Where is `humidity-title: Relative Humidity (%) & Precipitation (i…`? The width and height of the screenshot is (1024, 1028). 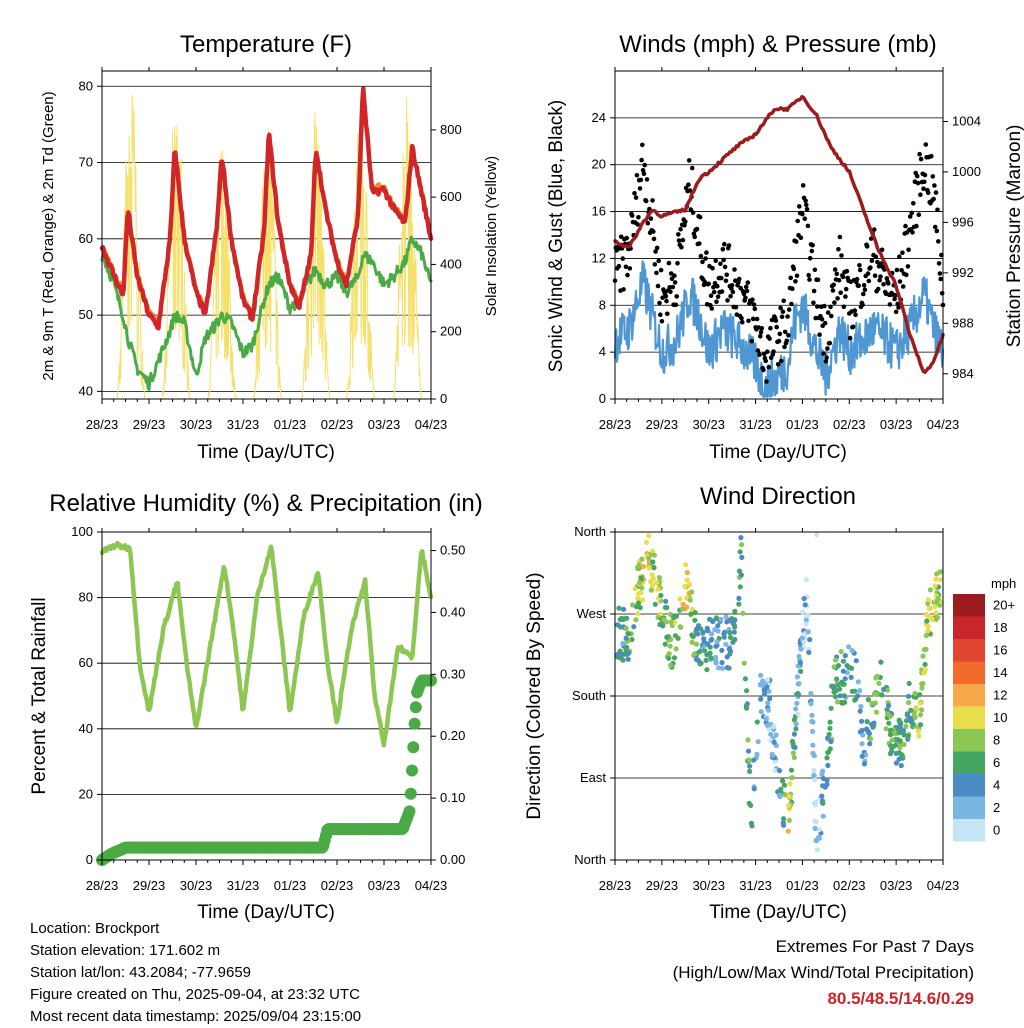
humidity-title: Relative Humidity (%) & Precipitation (i… is located at coordinates (265, 503).